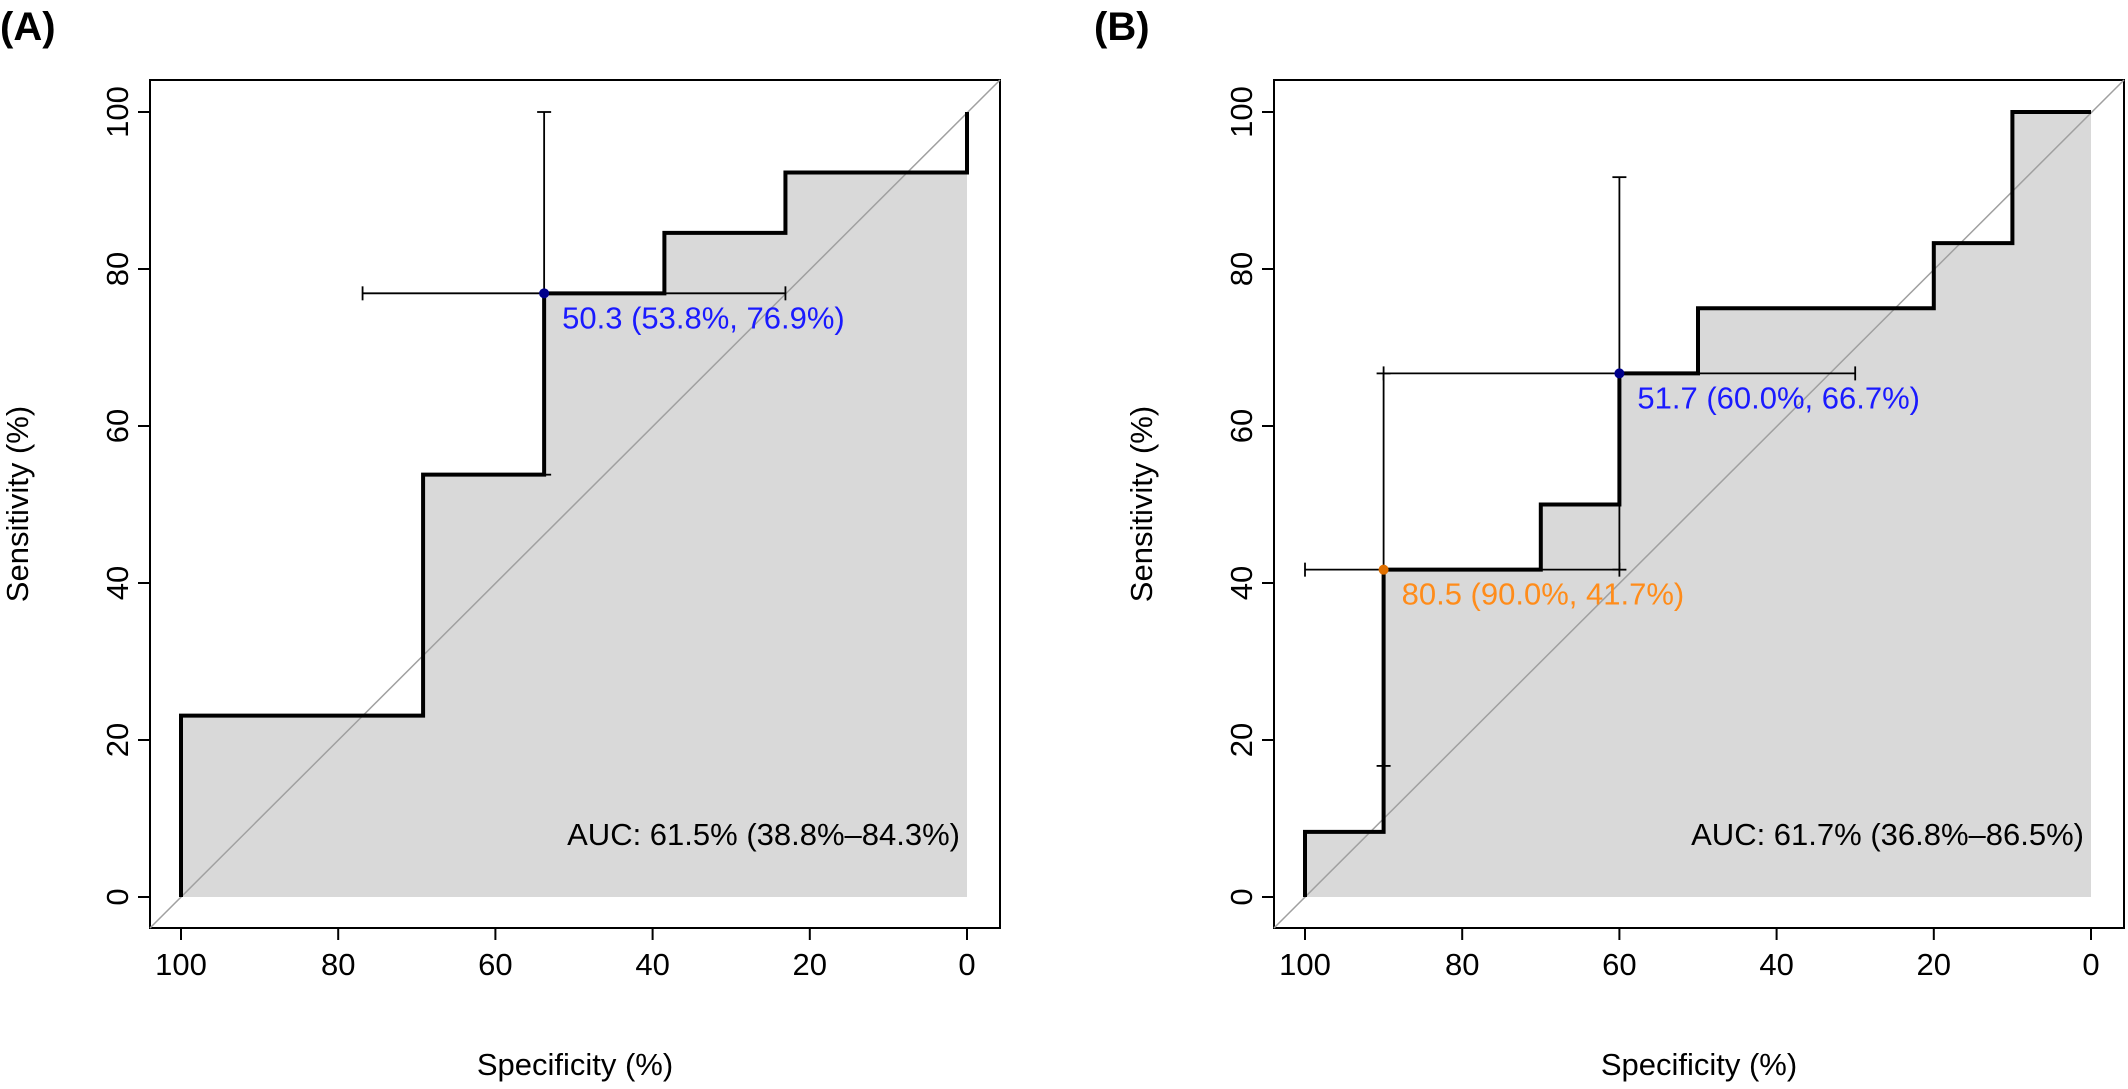  I want to click on panel-a-y-axis-title: Sensitivity (%), so click(17, 504).